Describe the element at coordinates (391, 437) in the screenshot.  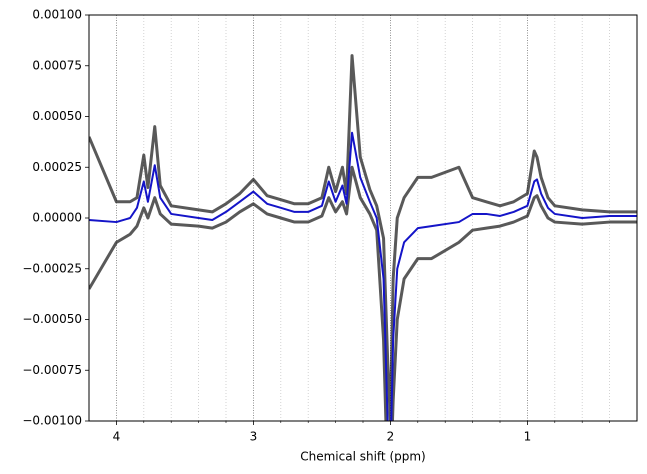
I see `x-tick-label: 2` at that location.